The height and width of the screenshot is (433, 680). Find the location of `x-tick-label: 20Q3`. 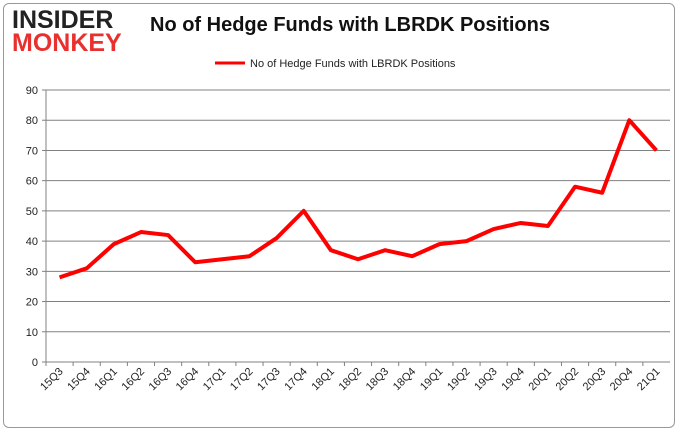

x-tick-label: 20Q3 is located at coordinates (595, 380).